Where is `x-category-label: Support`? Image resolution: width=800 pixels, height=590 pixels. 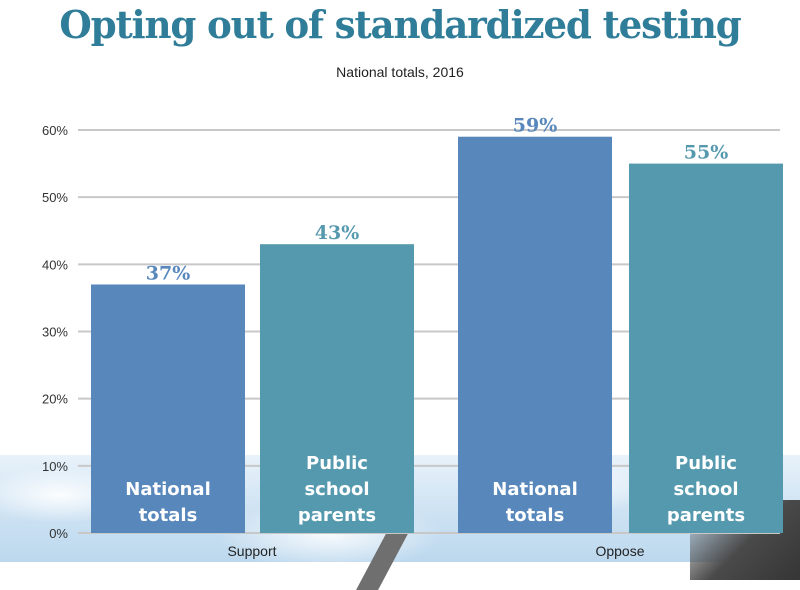 x-category-label: Support is located at coordinates (251, 551).